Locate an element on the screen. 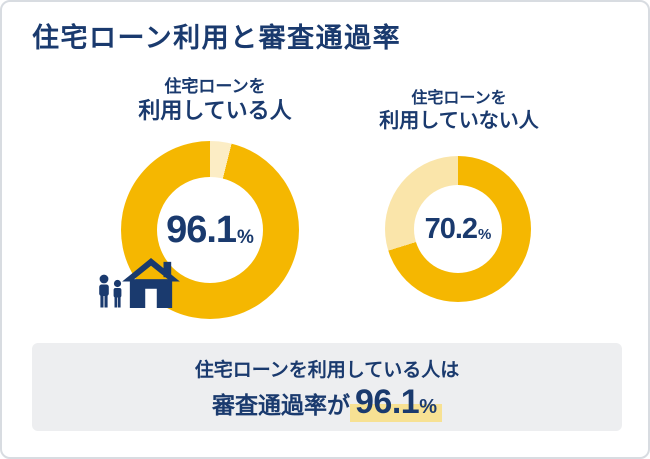 This screenshot has width=650, height=459. donut-value: 96.1 is located at coordinates (201, 229).